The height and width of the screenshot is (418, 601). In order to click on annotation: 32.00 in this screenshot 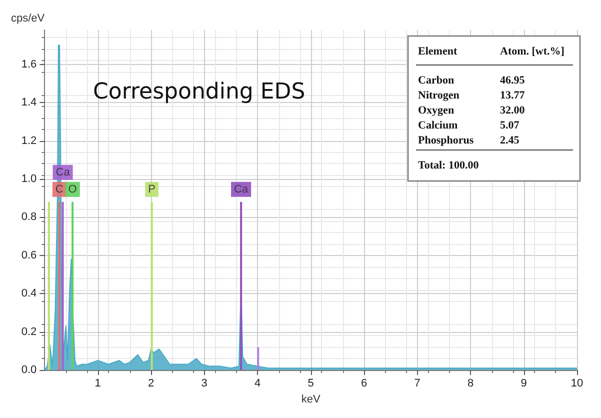, I will do `click(513, 110)`.